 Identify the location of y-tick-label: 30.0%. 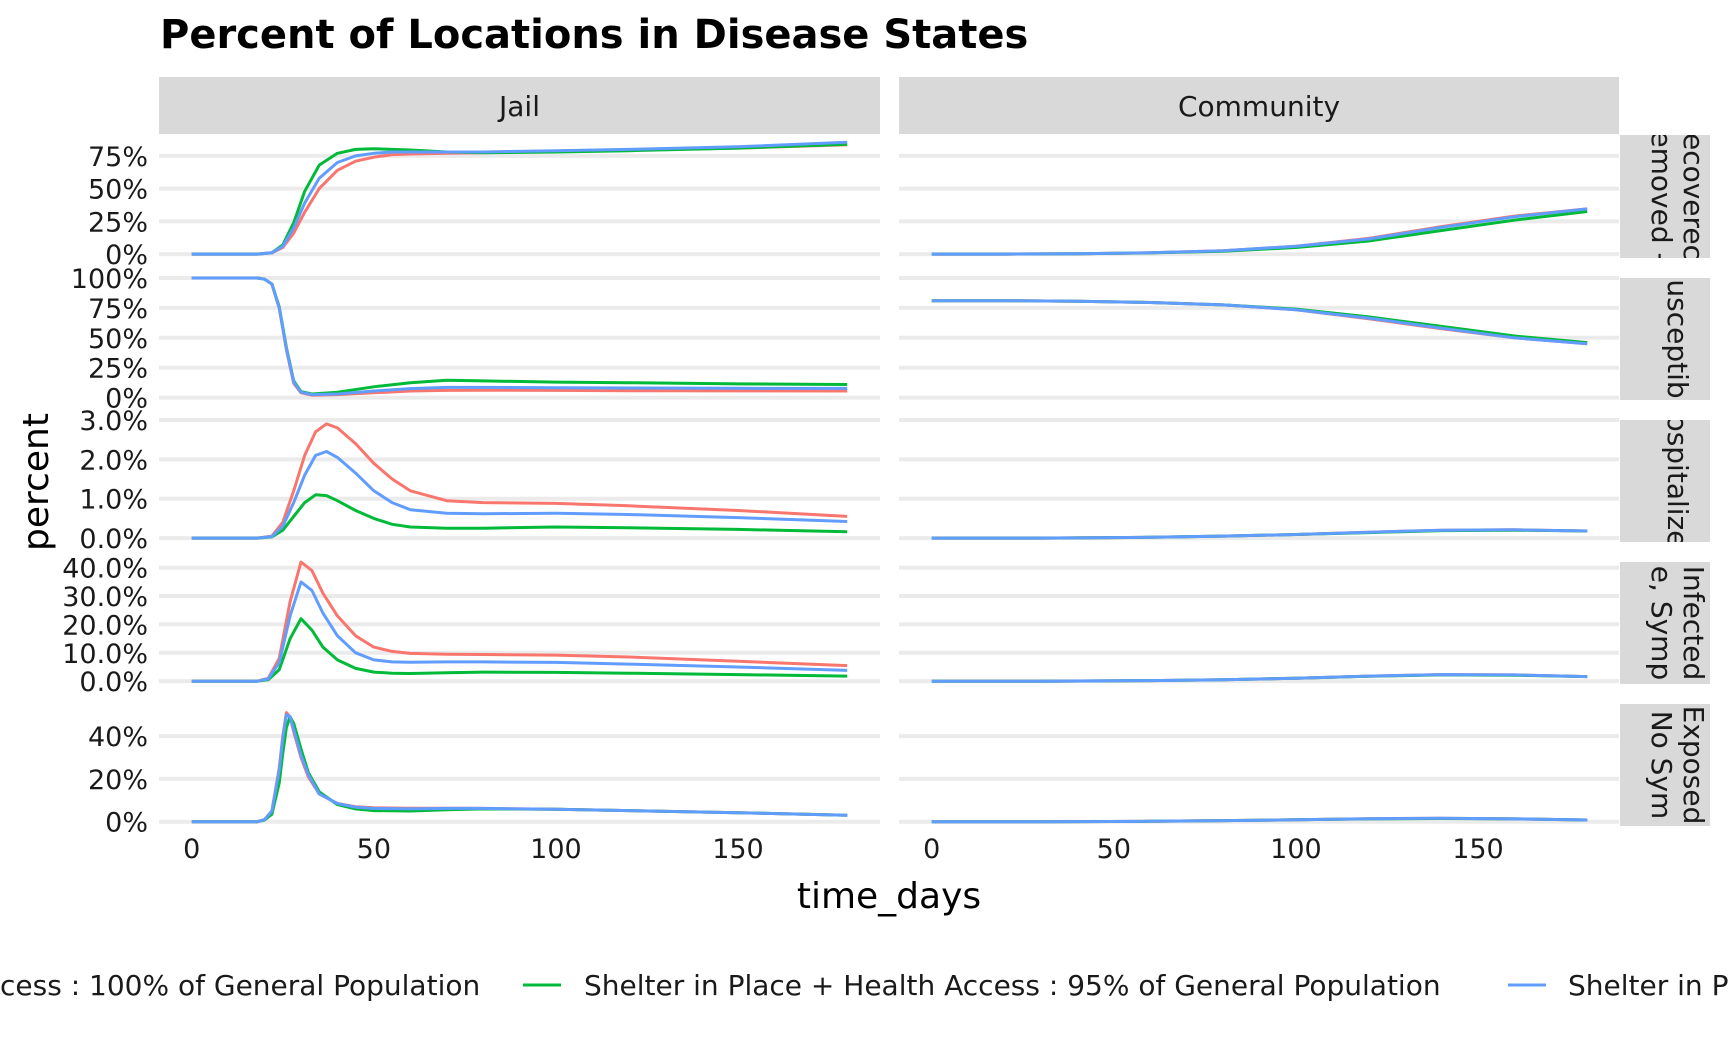
(105, 597).